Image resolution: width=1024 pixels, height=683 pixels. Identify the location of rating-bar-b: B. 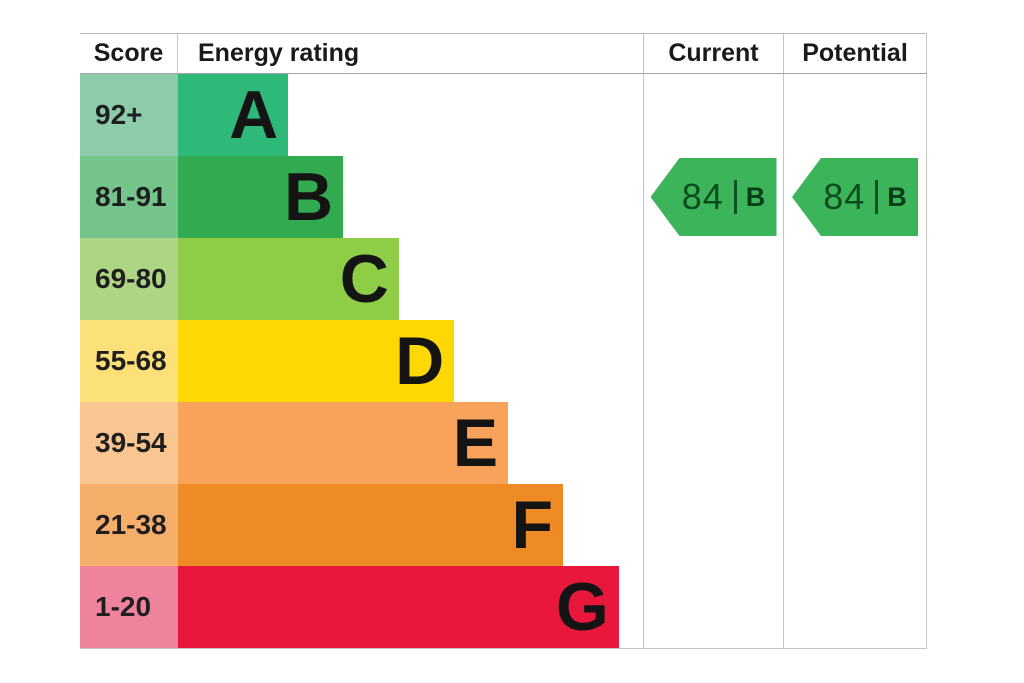
(261, 197).